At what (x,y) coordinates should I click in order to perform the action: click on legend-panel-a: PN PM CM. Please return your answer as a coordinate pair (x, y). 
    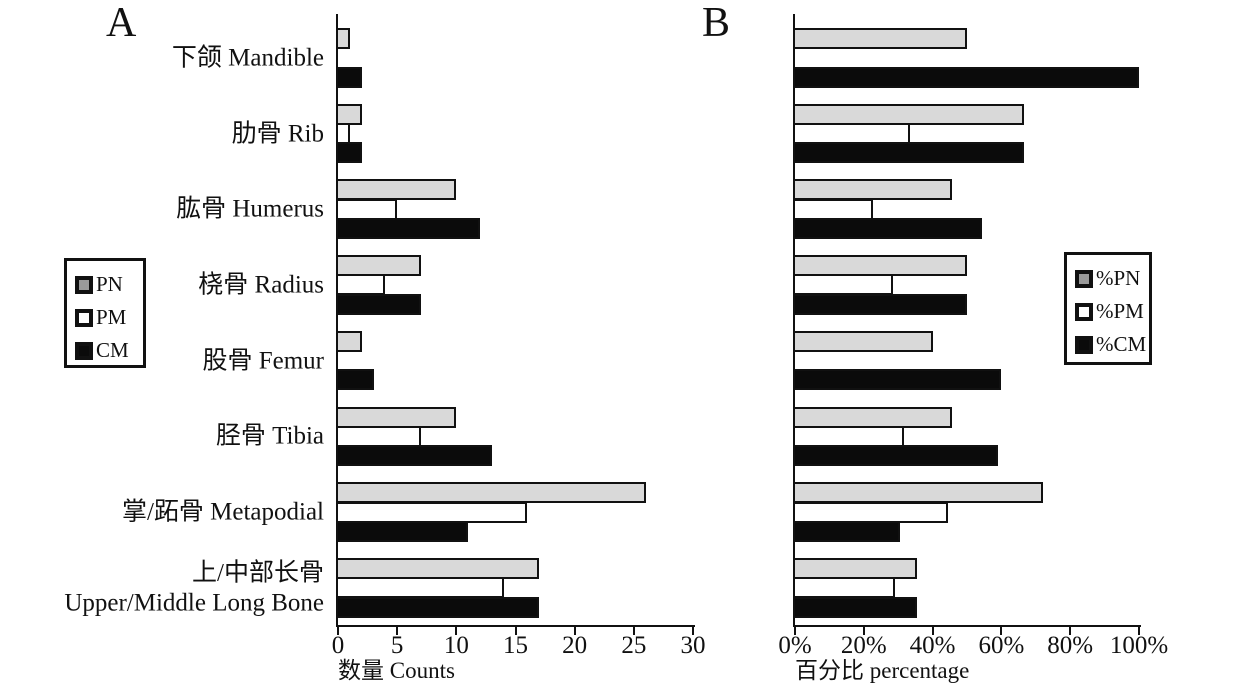
    Looking at the image, I should click on (105, 313).